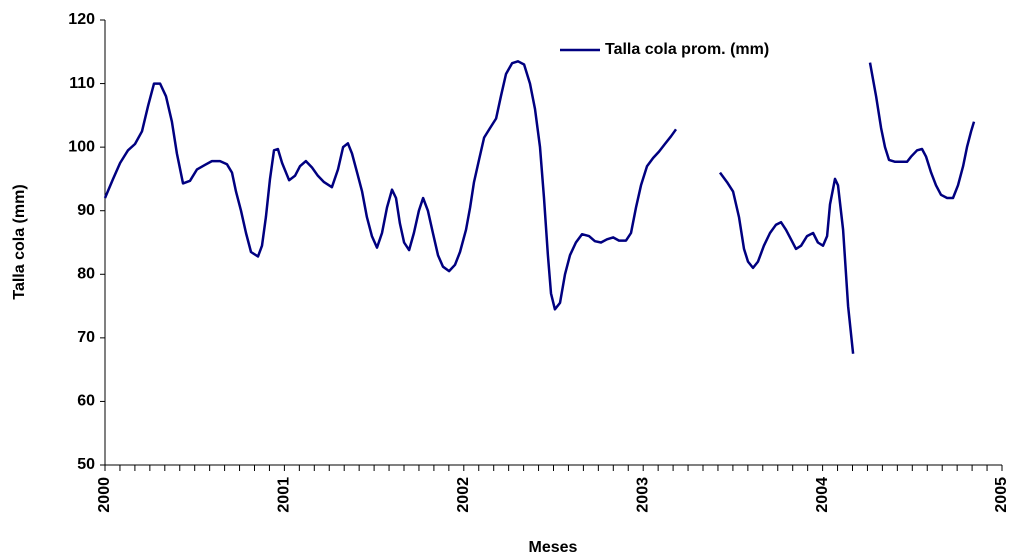  What do you see at coordinates (1001, 495) in the screenshot?
I see `x-tick-label: 2005` at bounding box center [1001, 495].